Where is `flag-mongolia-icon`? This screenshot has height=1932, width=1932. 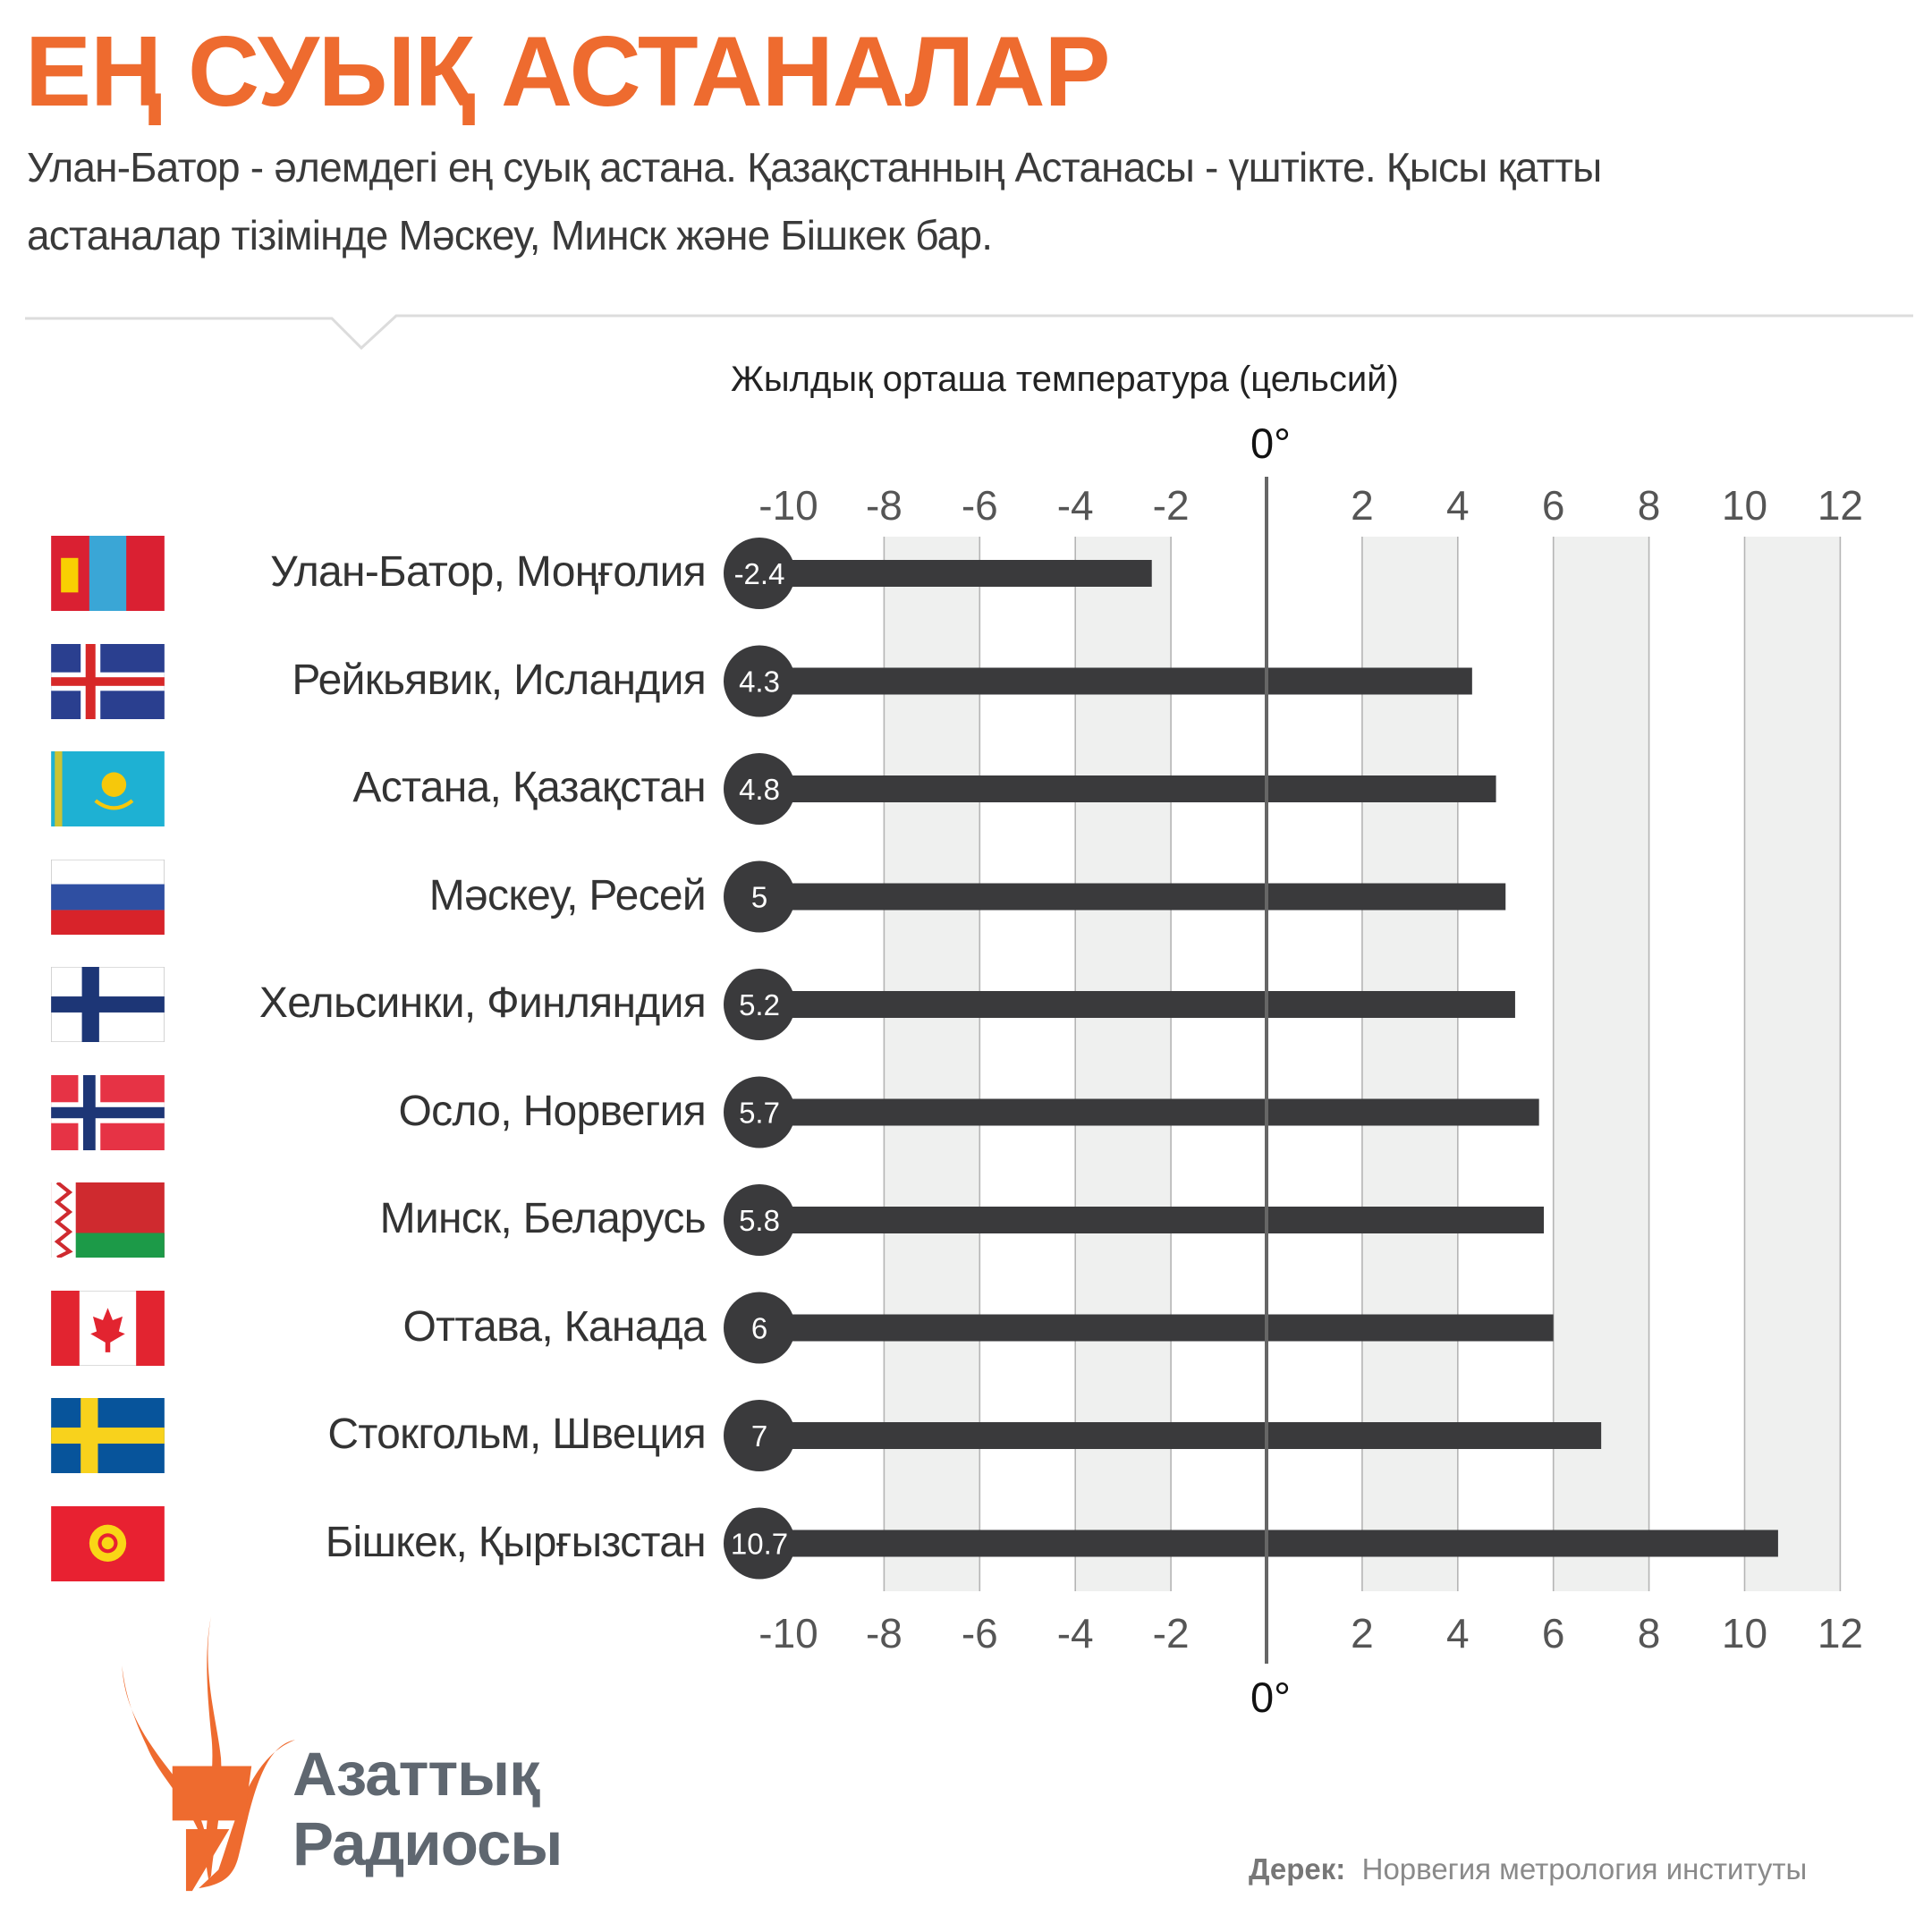
flag-mongolia-icon is located at coordinates (108, 573).